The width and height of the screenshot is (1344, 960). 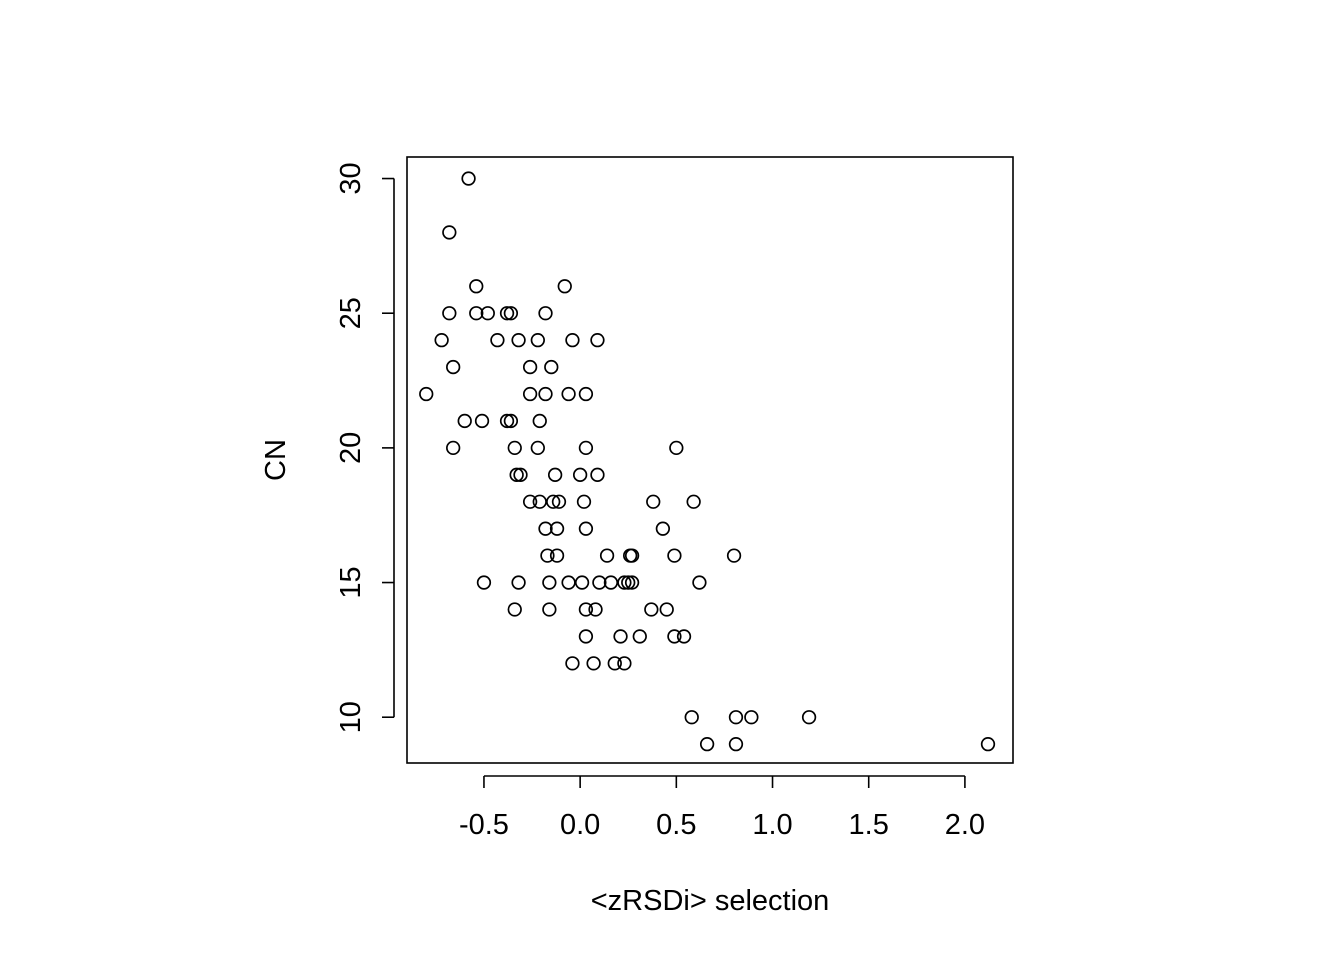 I want to click on y-tick-label: 10, so click(x=351, y=717).